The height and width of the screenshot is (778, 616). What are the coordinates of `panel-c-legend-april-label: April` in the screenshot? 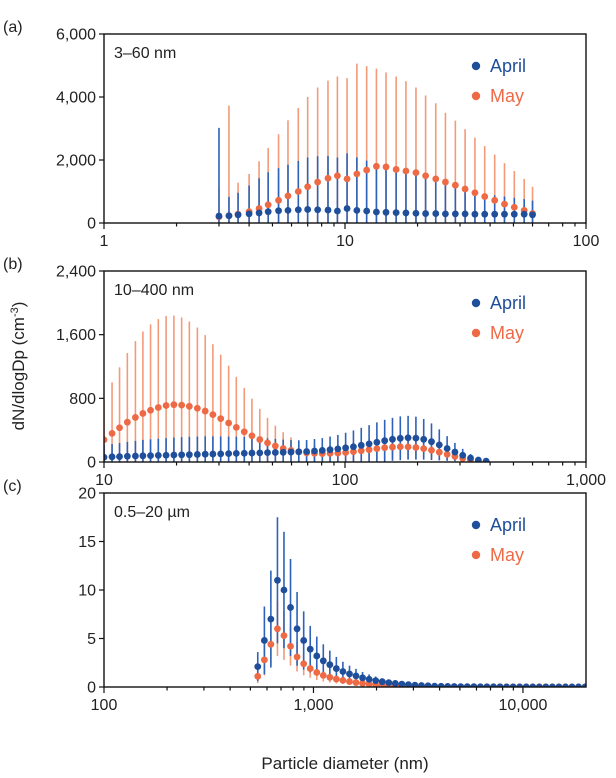 It's located at (508, 525).